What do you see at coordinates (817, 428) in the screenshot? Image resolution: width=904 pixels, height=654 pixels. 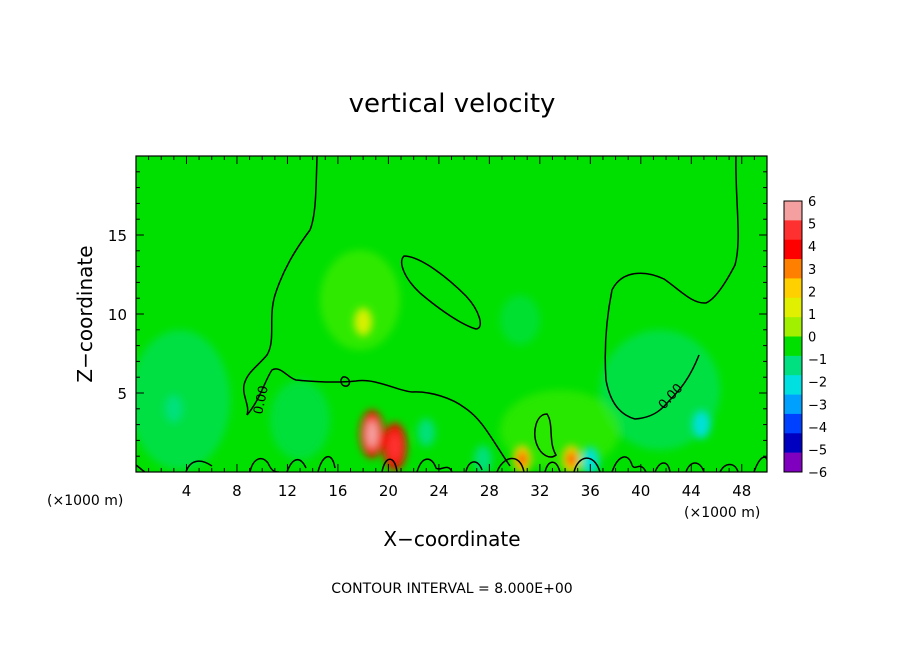 I see `colorbar-label: −4` at bounding box center [817, 428].